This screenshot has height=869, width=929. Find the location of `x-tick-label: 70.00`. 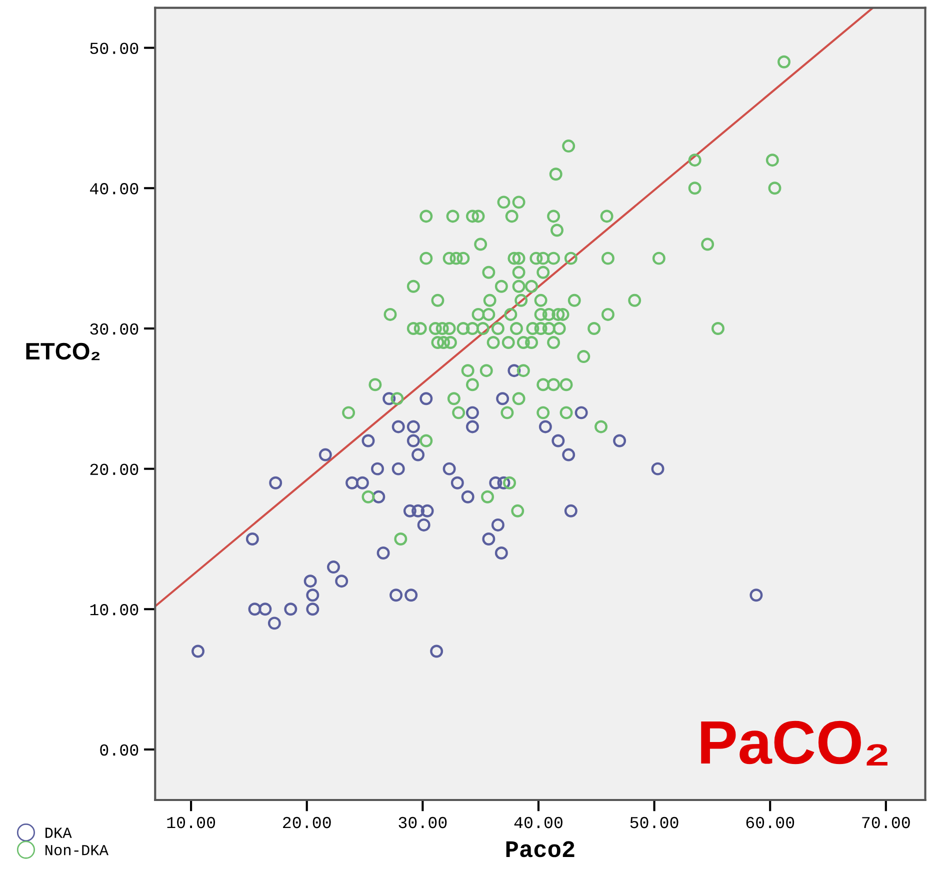

x-tick-label: 70.00 is located at coordinates (886, 822).